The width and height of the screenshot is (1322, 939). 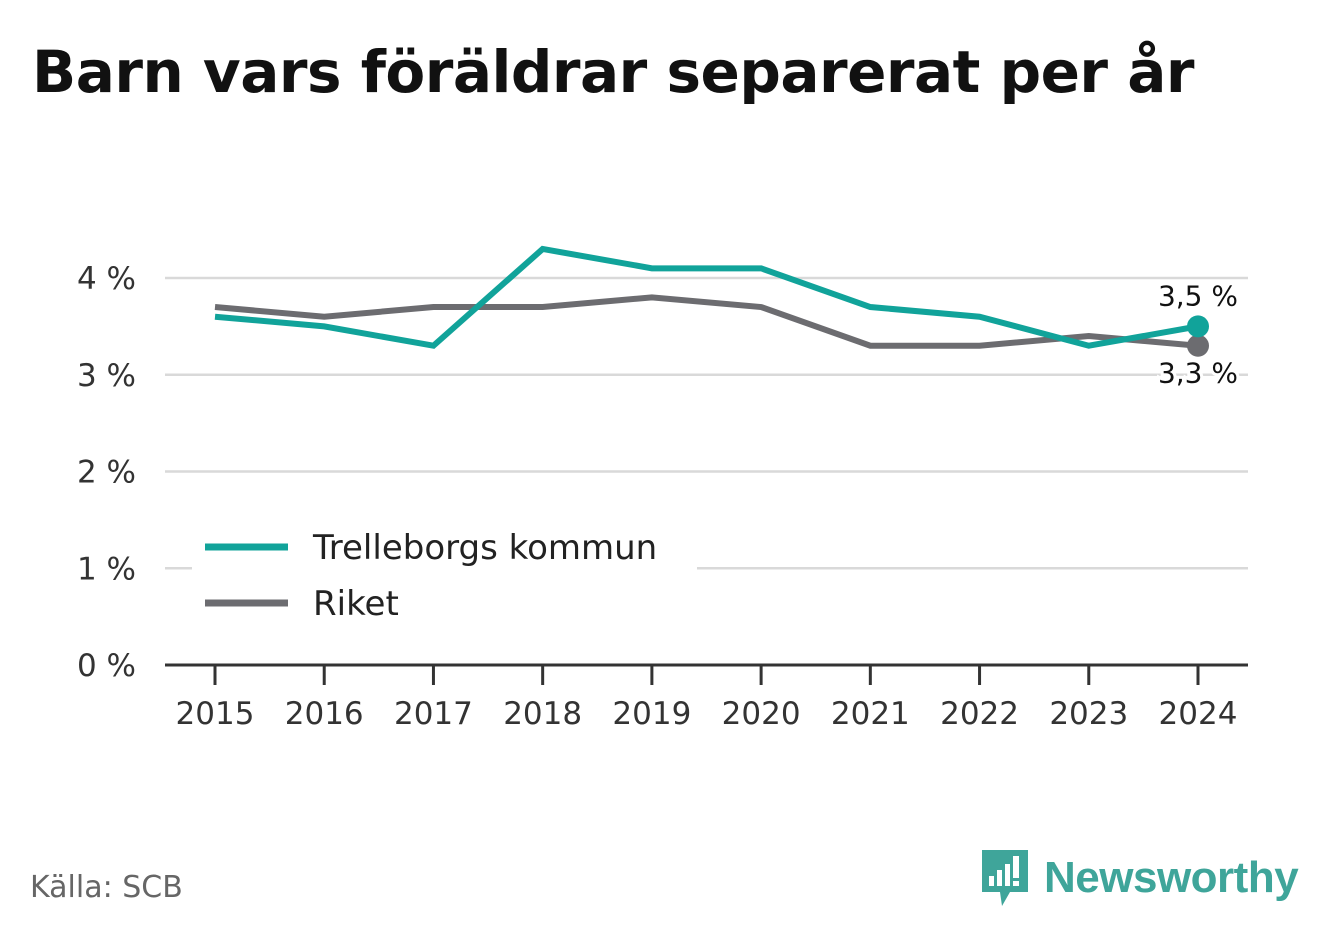 I want to click on x-tick-label: 2020, so click(x=761, y=714).